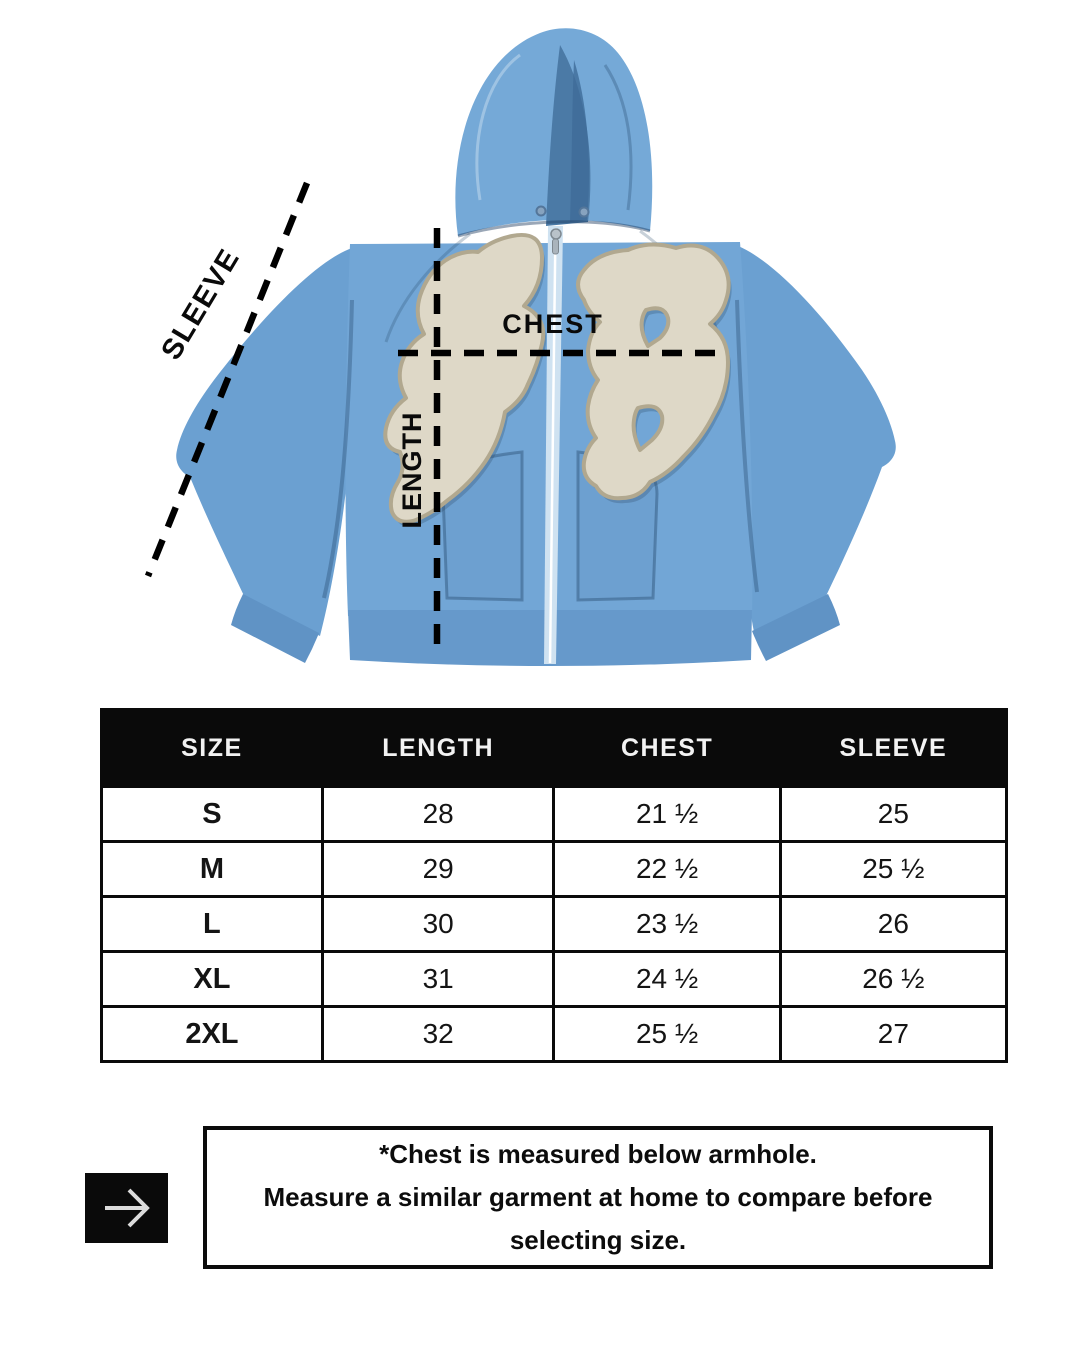 Image resolution: width=1080 pixels, height=1350 pixels. I want to click on sleeve-cell: 26, so click(893, 924).